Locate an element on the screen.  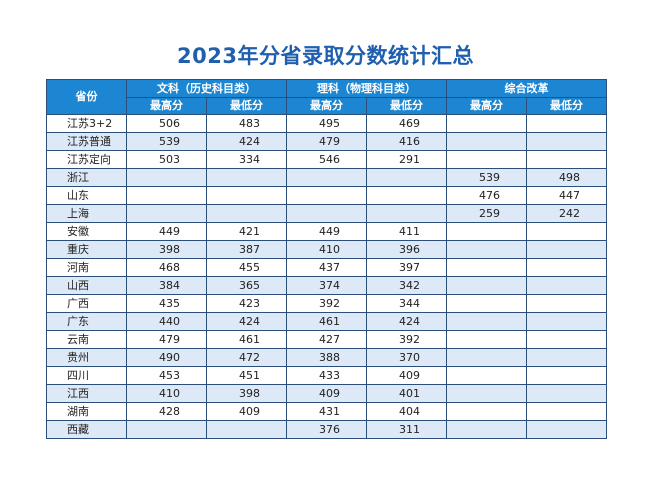
score-cell: 259 is located at coordinates (486, 213).